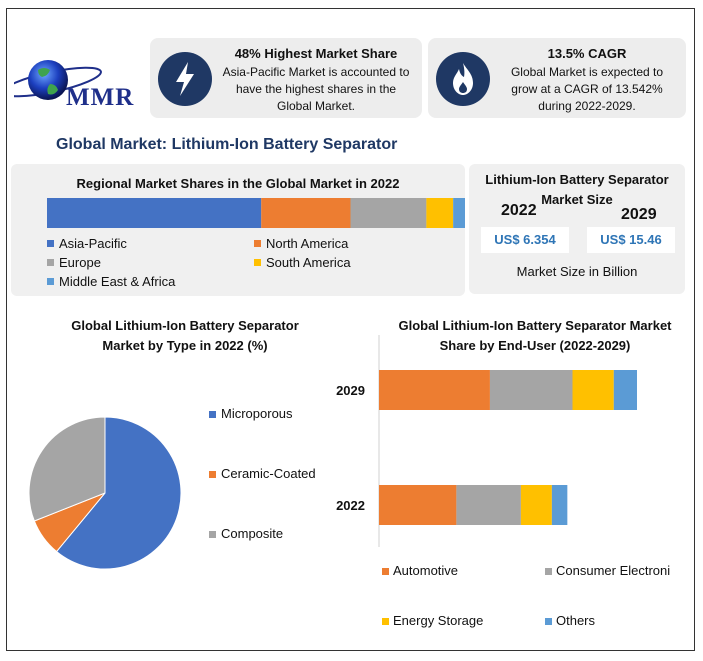 The width and height of the screenshot is (703, 661). I want to click on year-2022-label: 2022, so click(519, 210).